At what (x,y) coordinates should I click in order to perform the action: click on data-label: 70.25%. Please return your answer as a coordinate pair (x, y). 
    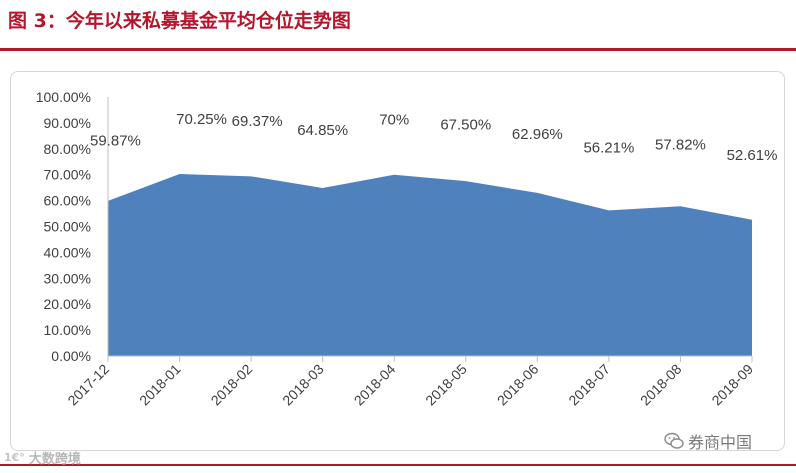
    Looking at the image, I should click on (201, 119).